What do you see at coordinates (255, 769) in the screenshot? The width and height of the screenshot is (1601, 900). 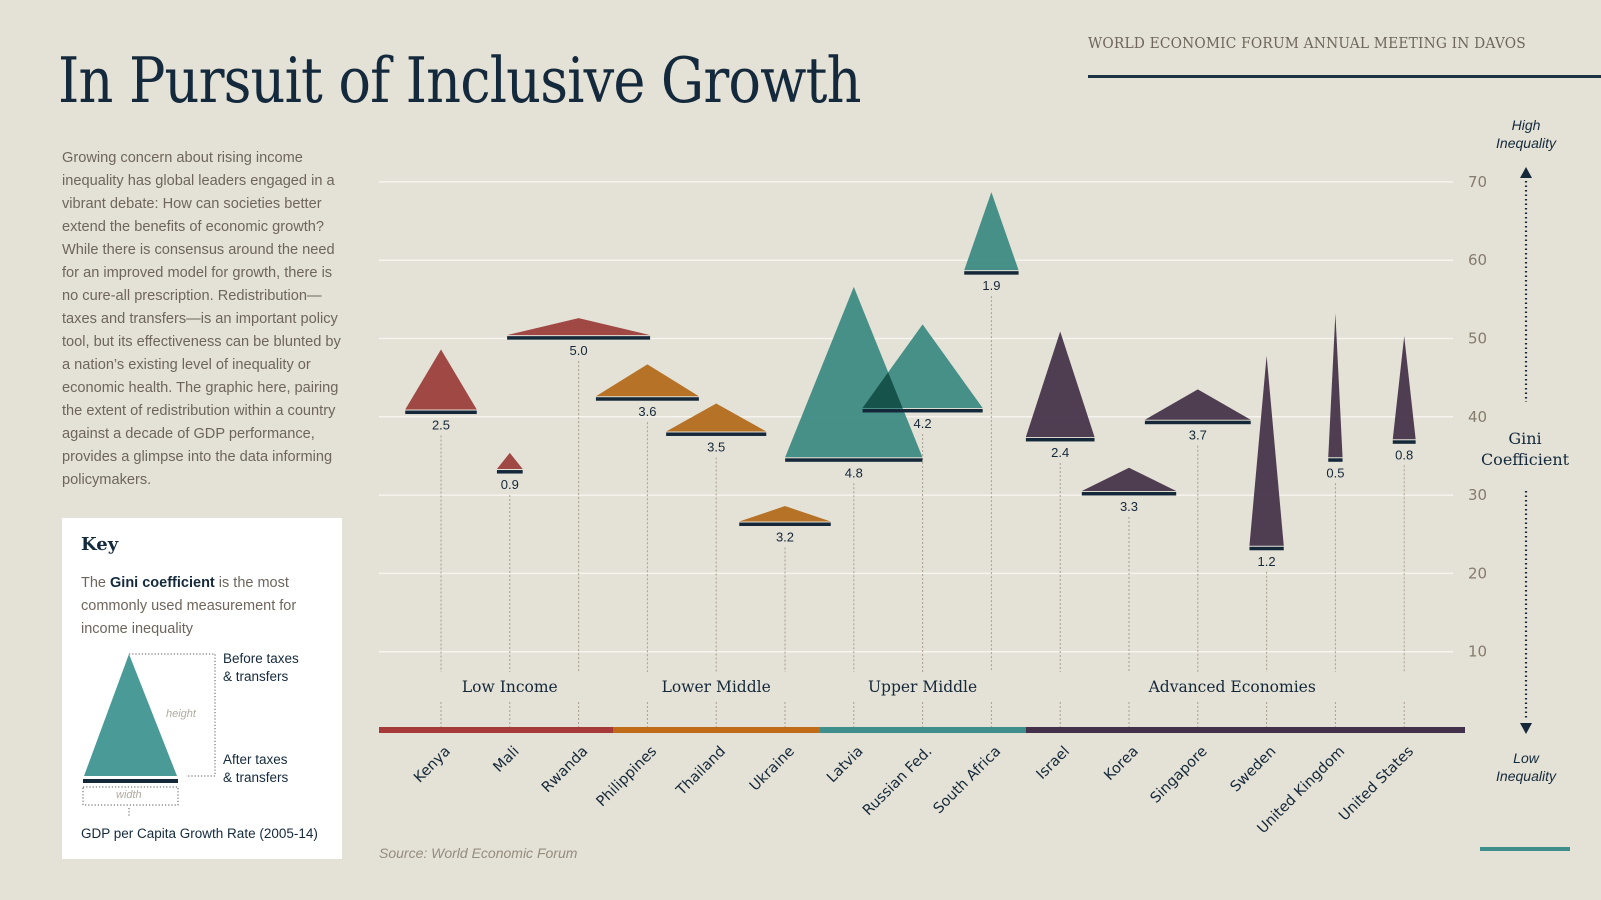 I see `key-after-label: After taxes & transfers` at bounding box center [255, 769].